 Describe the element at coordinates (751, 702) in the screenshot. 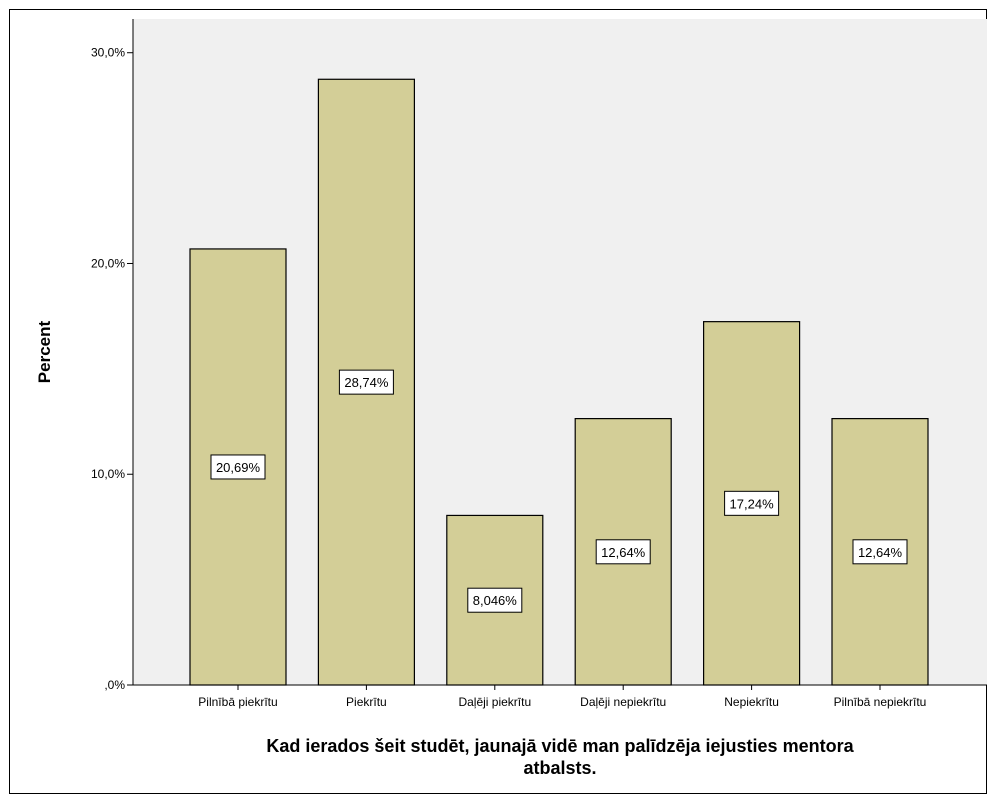

I see `x-category-label: Nepiekrītu` at that location.